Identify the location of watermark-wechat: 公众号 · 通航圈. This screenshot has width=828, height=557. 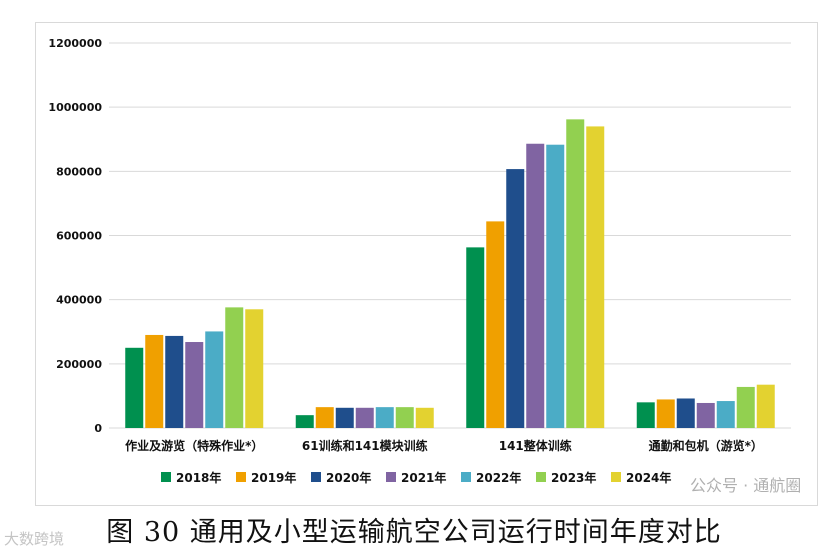
(746, 485).